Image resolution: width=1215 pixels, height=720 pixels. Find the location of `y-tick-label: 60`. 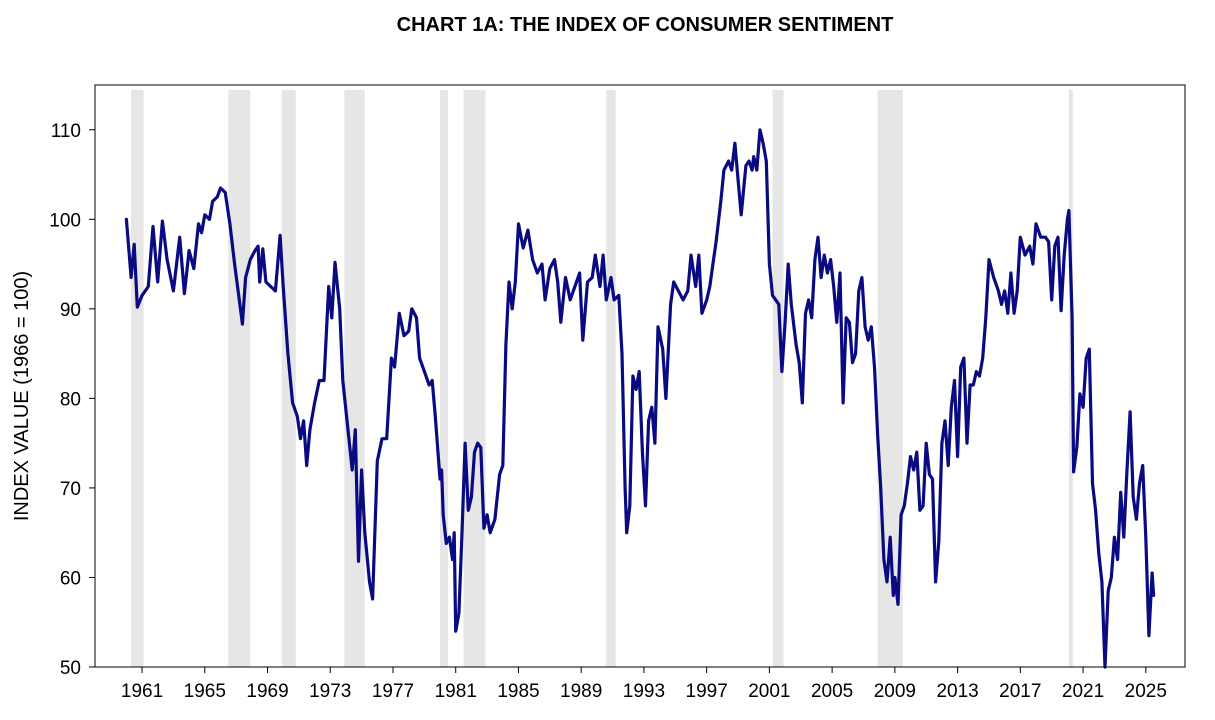

y-tick-label: 60 is located at coordinates (70, 578).